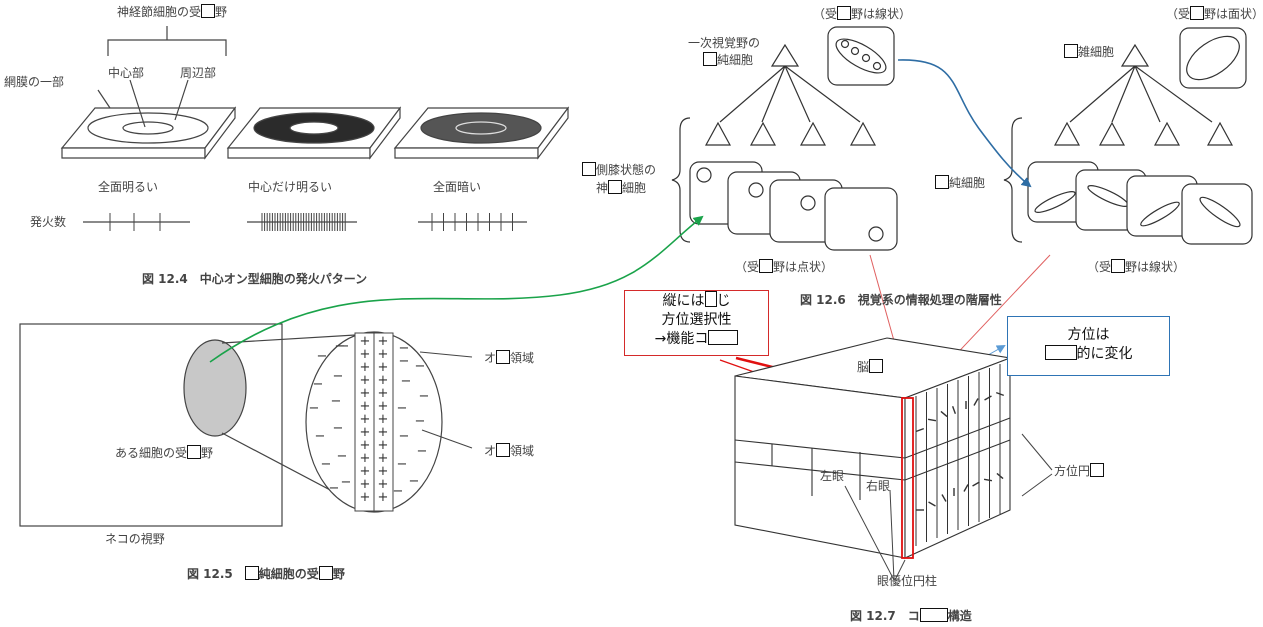  What do you see at coordinates (126, 73) in the screenshot?
I see `center-label: 中心部` at bounding box center [126, 73].